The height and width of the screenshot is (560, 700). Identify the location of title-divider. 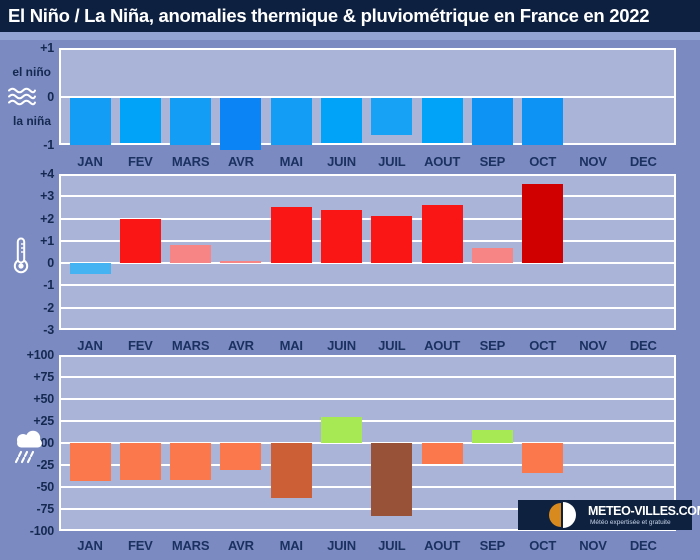
(350, 36).